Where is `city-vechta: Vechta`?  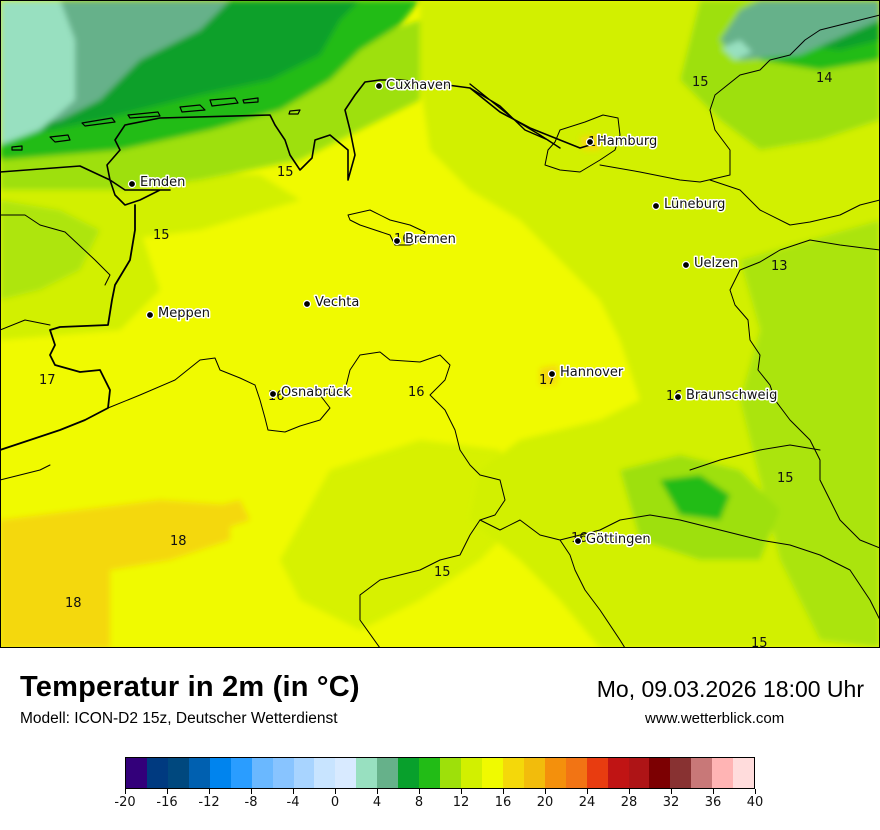 city-vechta: Vechta is located at coordinates (331, 303).